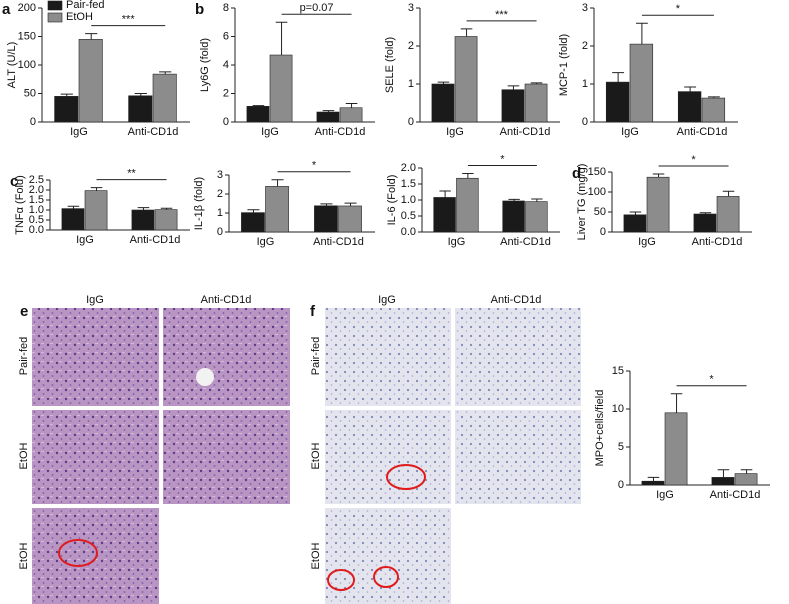 This screenshot has width=789, height=604. Describe the element at coordinates (502, 15) in the screenshot. I see `significance-label: ***` at that location.